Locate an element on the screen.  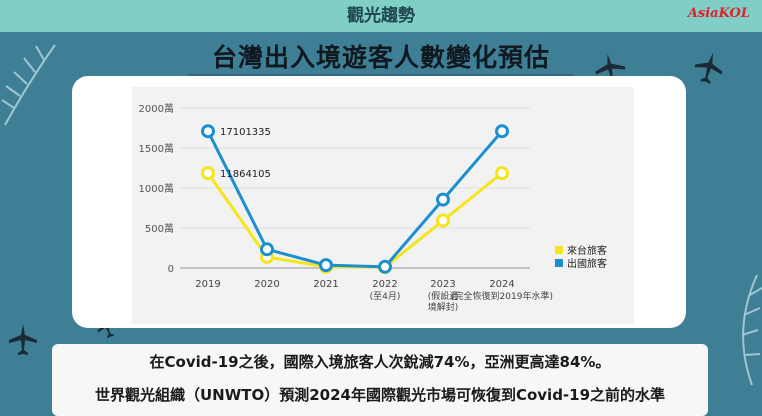
y-tick-label: 1500萬 is located at coordinates (156, 148).